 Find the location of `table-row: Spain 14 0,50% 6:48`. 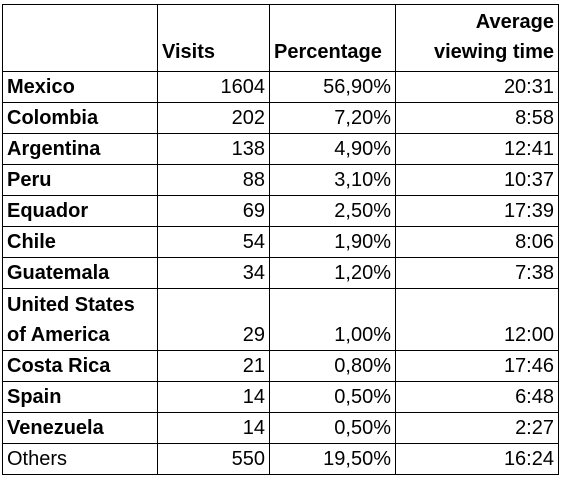

table-row: Spain 14 0,50% 6:48 is located at coordinates (281, 397).